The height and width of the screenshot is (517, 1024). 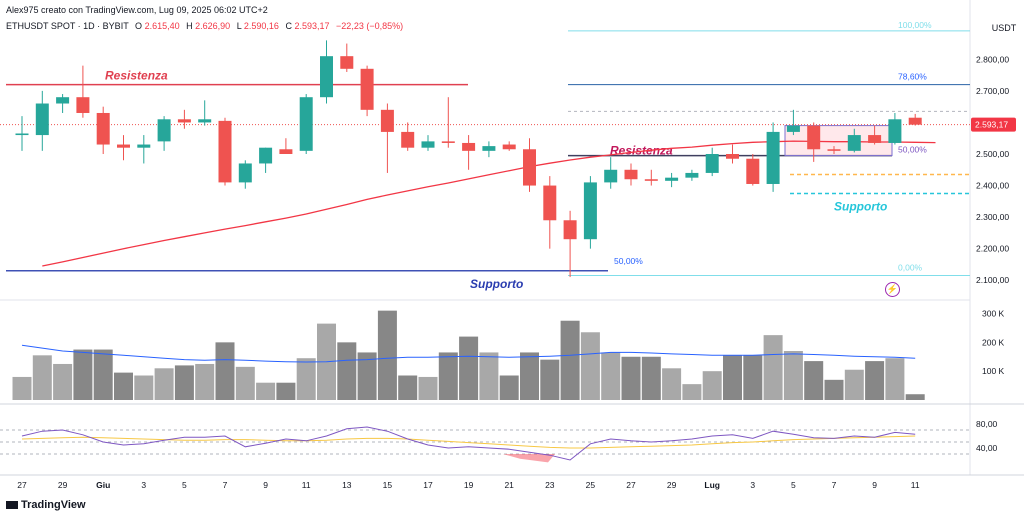 I want to click on time-tick-label: 5, so click(x=184, y=485).